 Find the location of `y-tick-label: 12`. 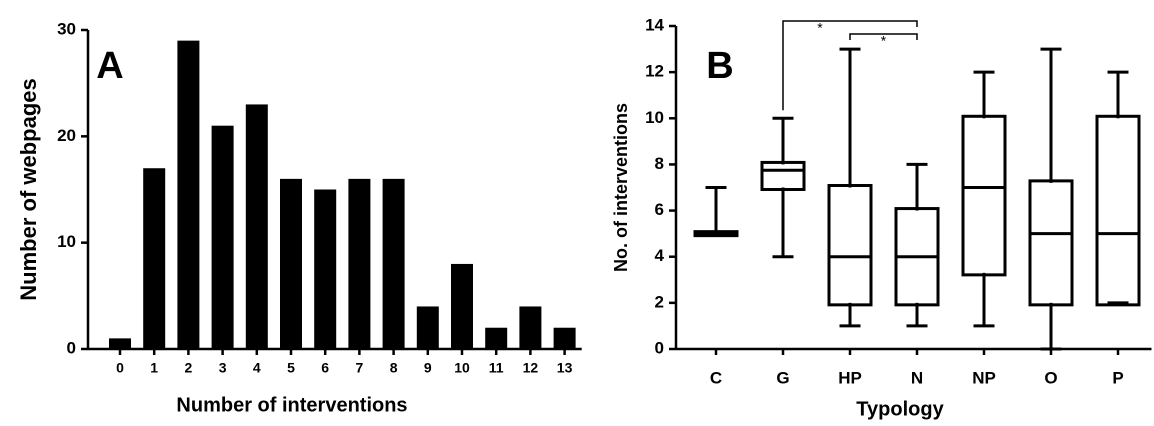

y-tick-label: 12 is located at coordinates (654, 71).